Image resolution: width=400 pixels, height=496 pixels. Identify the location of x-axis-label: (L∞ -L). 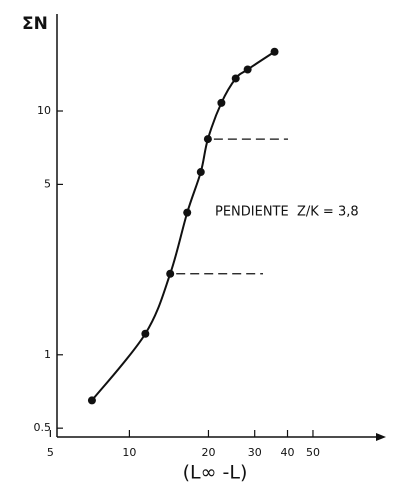
(215, 473).